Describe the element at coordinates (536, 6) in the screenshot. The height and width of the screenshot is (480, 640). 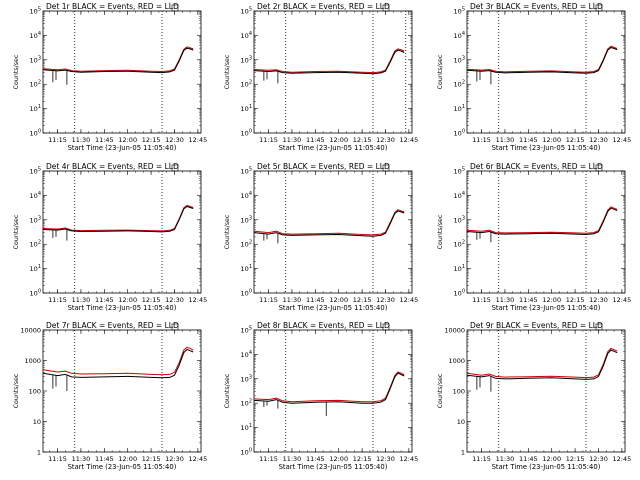
I see `chart-title: Det 3r BLACK = Events, RED = LLD` at that location.